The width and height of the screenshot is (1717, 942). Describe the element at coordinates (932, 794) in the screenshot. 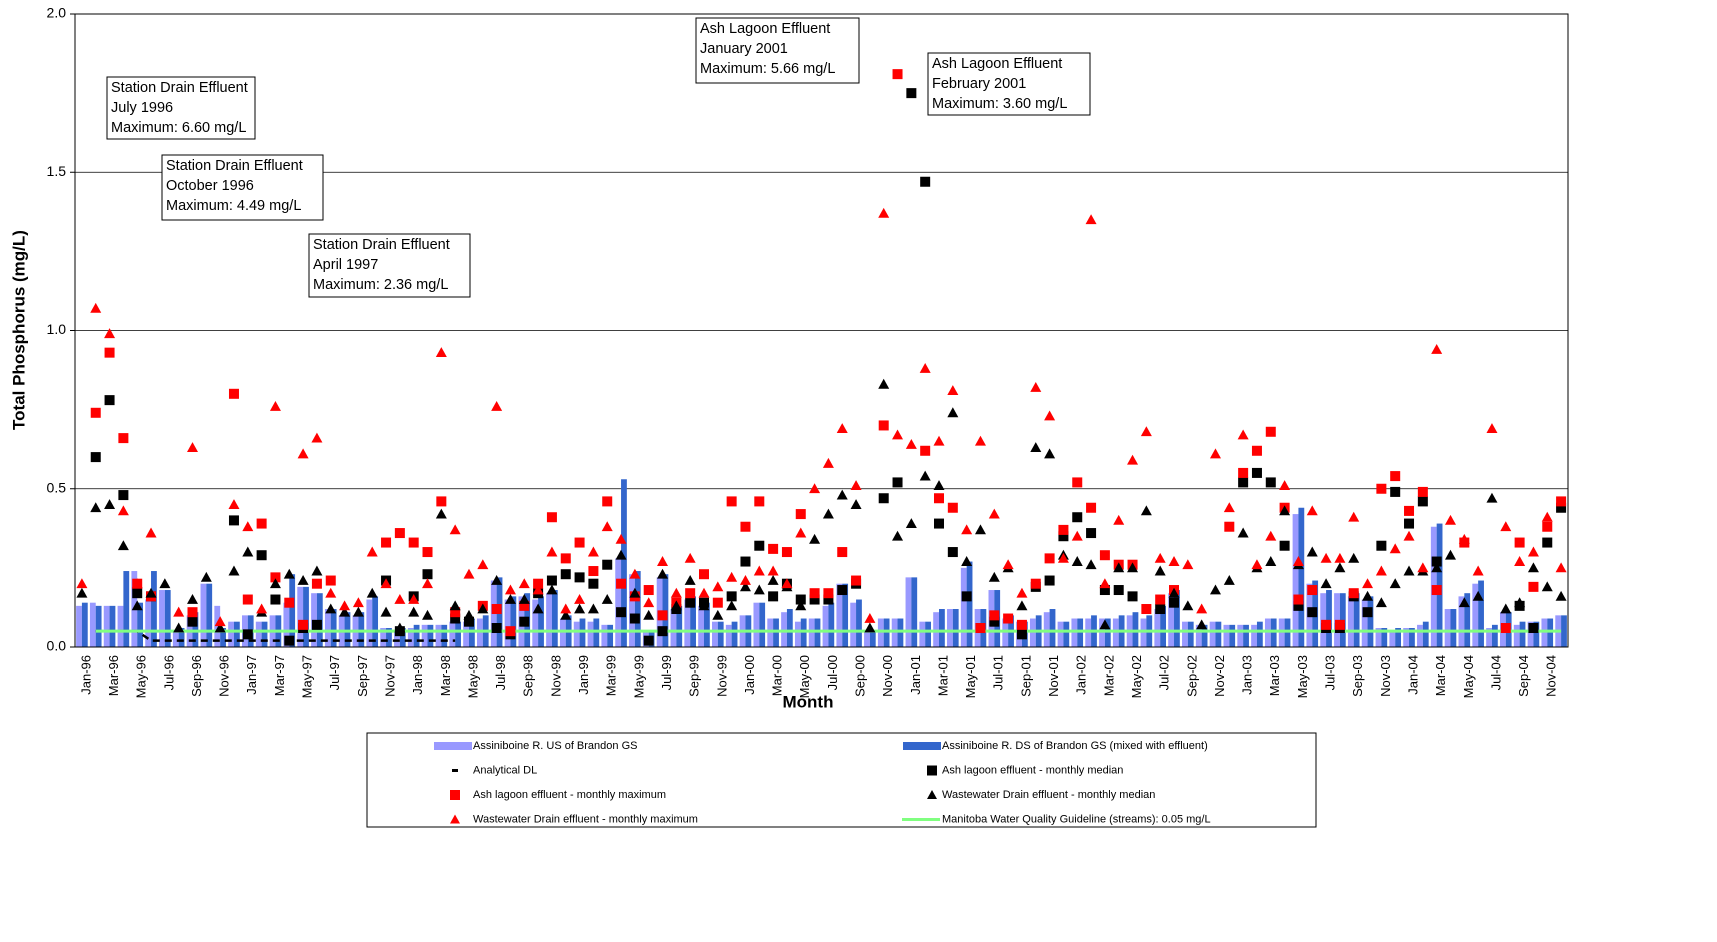

I see `legend-triangle` at that location.